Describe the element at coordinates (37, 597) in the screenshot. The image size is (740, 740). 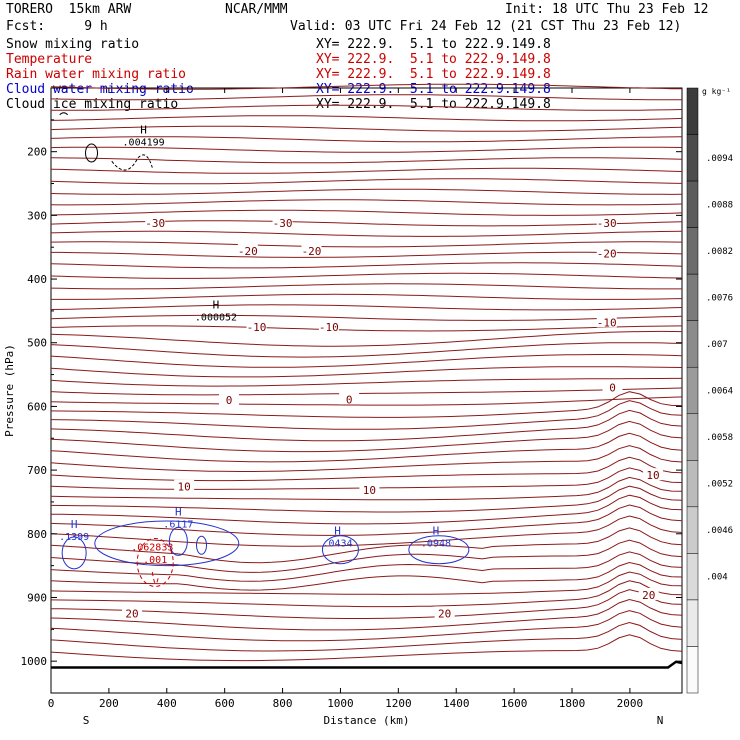
I see `y-tick-label: 900` at that location.